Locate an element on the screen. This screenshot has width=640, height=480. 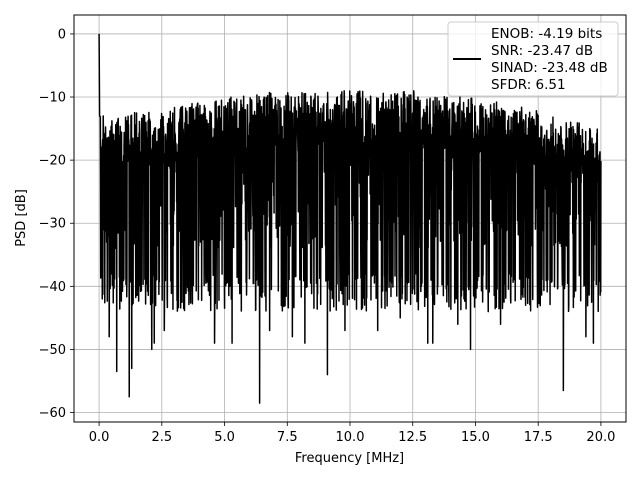
x-tick-label: 20.0 is located at coordinates (600, 437).